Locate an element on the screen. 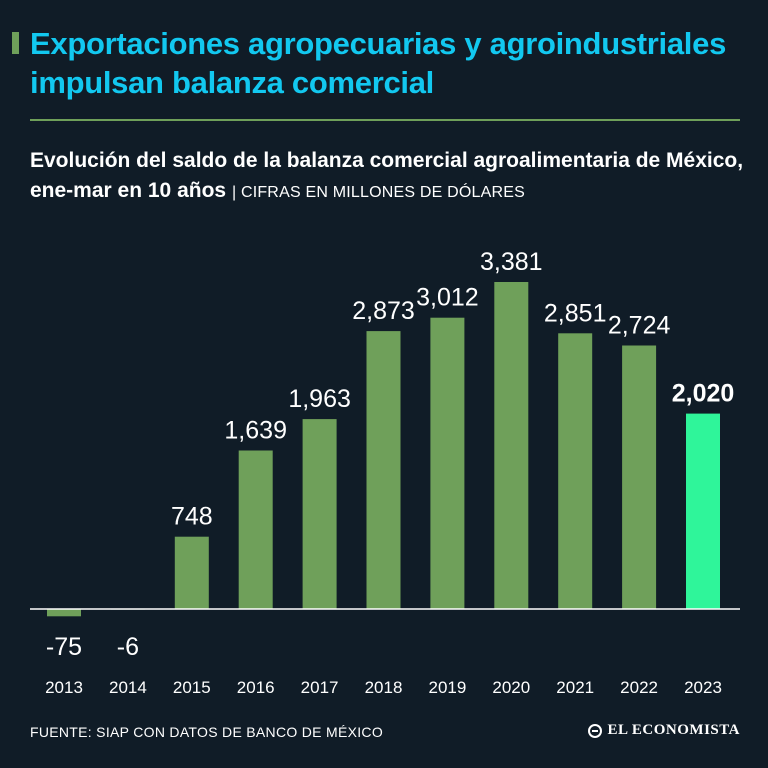 The image size is (768, 768). bar-2018 is located at coordinates (383, 470).